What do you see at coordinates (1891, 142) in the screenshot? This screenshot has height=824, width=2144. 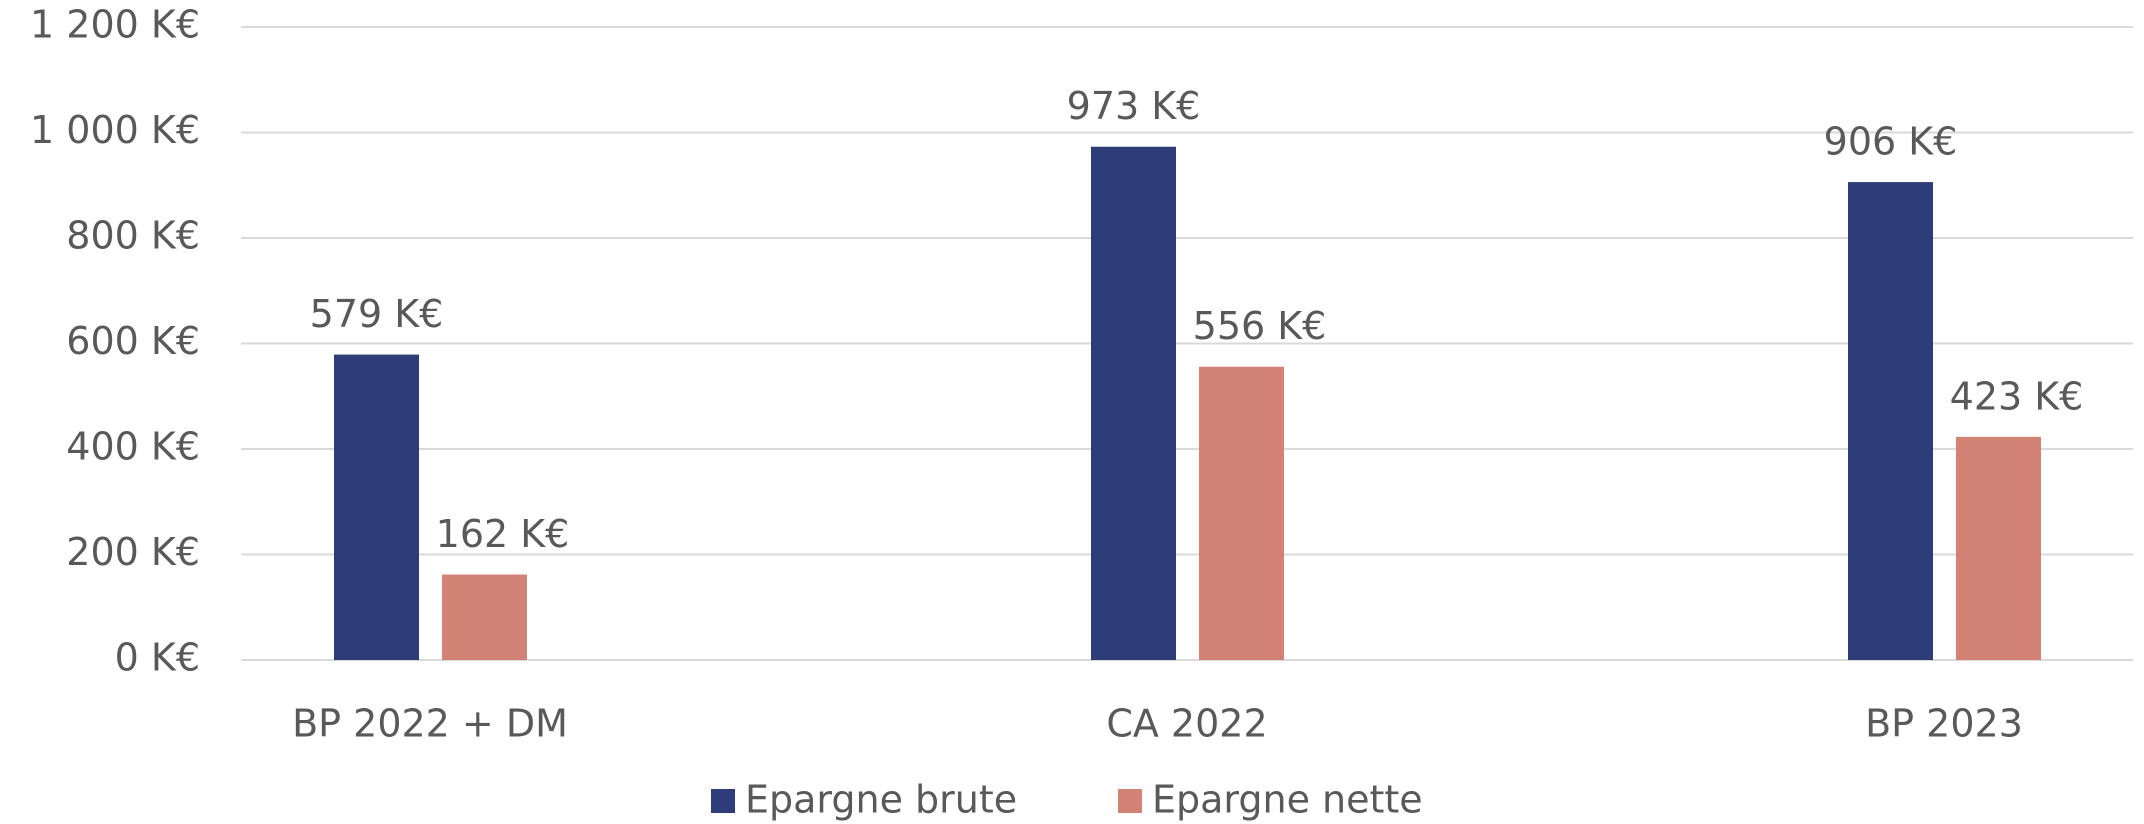 I see `value-label: 906 K€` at bounding box center [1891, 142].